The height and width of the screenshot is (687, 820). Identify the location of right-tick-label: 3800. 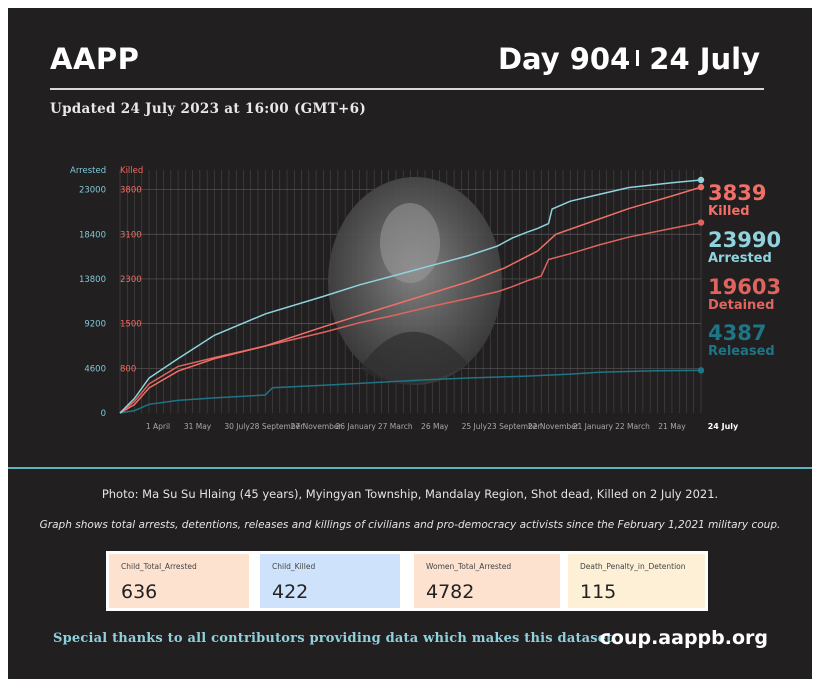
(131, 191).